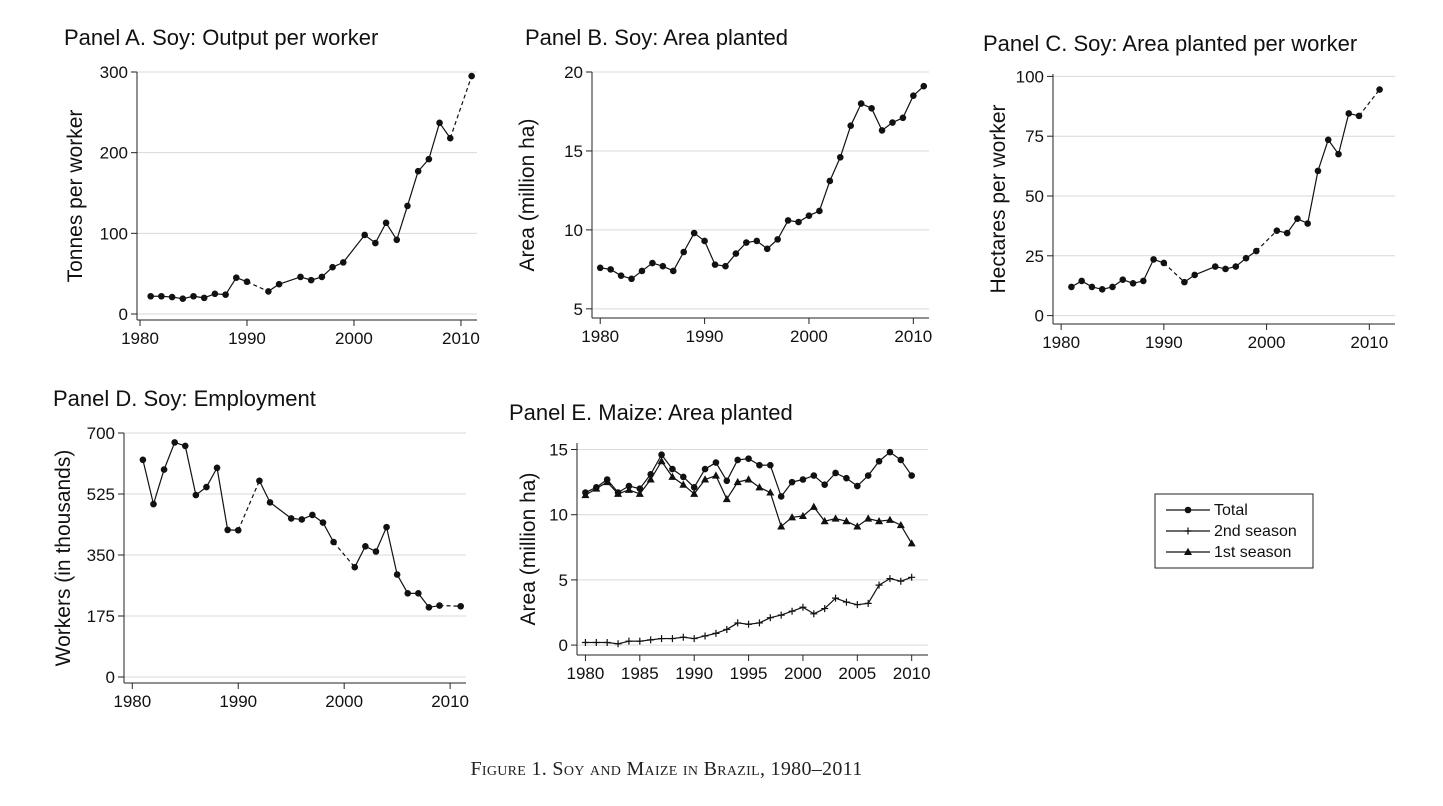 Image resolution: width=1443 pixels, height=806 pixels. I want to click on x-tick-label: 1980, so click(140, 338).